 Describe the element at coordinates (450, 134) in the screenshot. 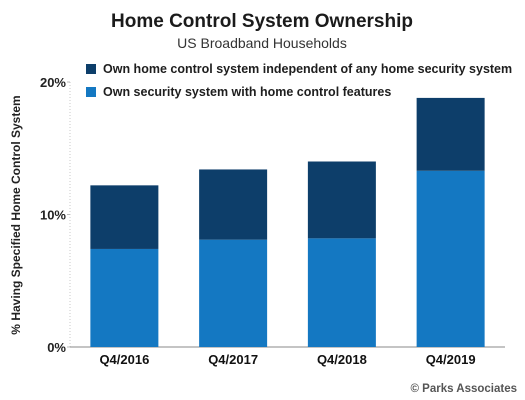

I see `bar-independent-Q4/2019` at that location.